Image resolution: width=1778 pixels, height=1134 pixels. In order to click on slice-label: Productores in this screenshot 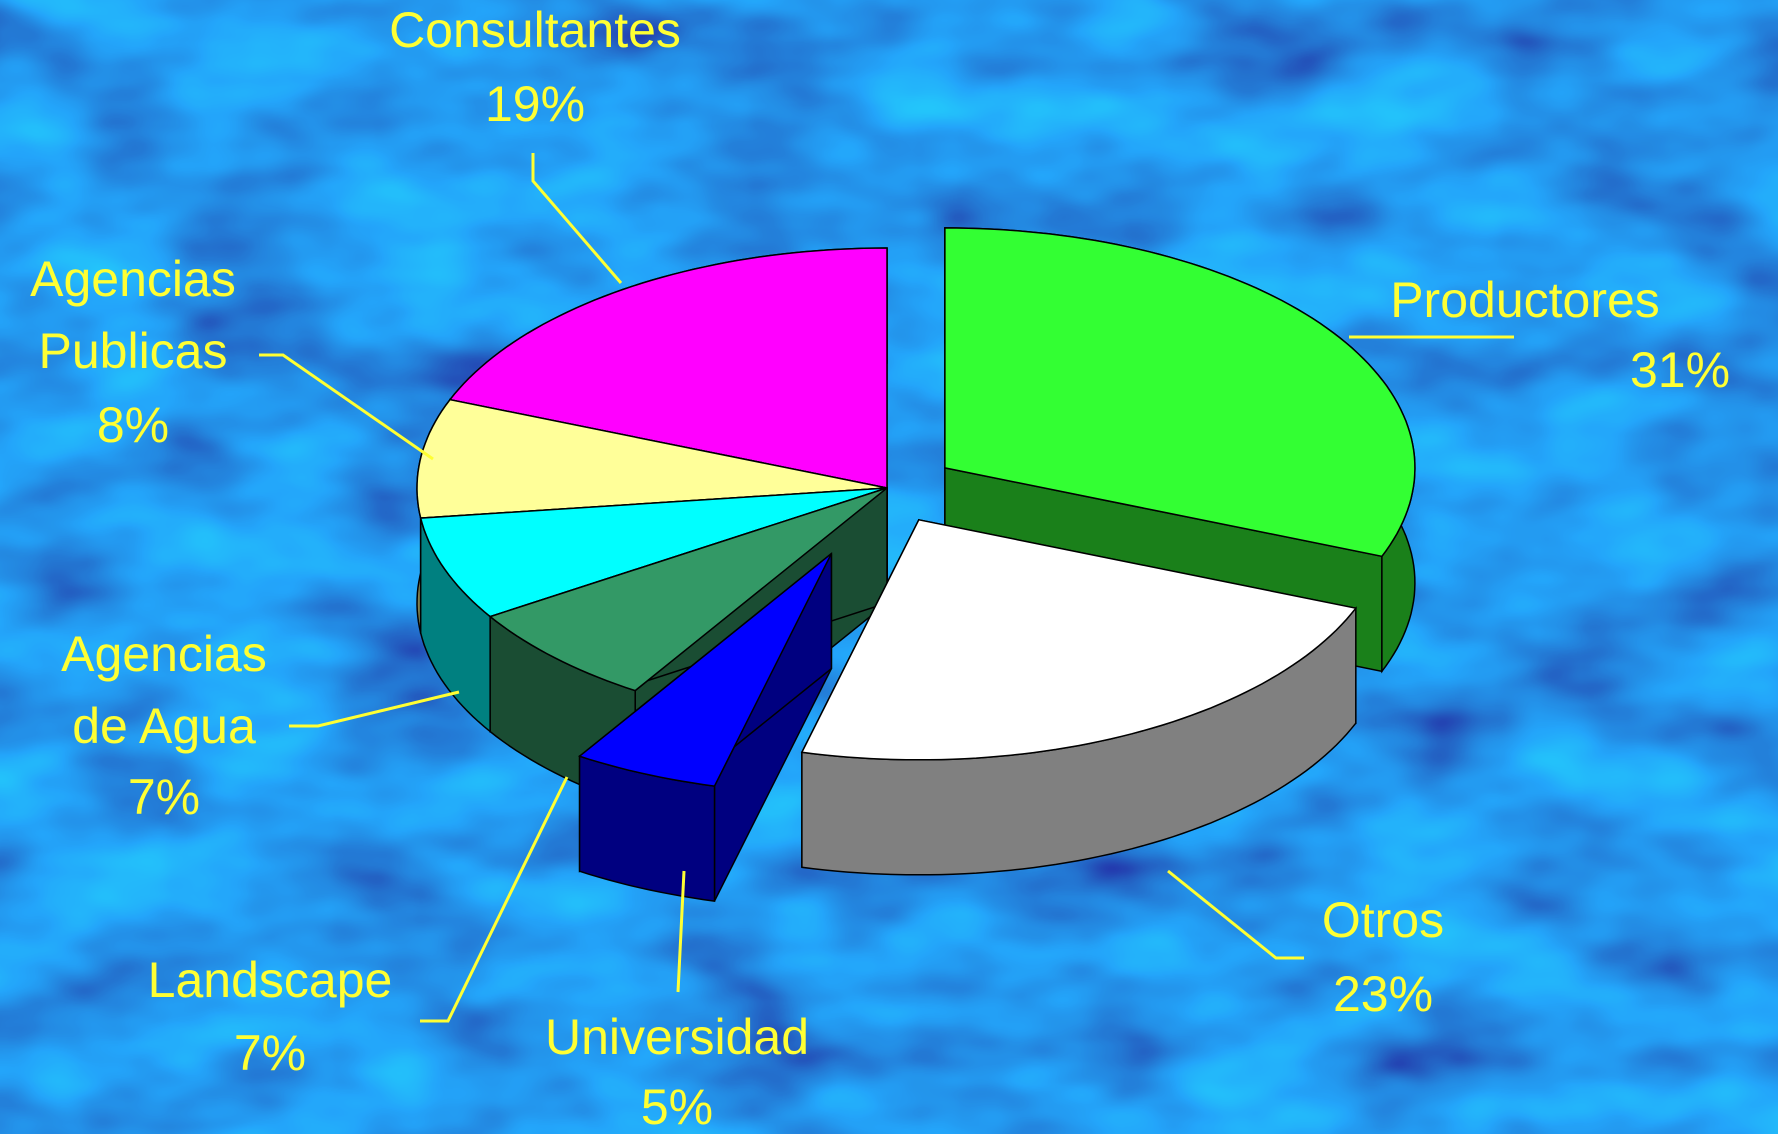, I will do `click(1525, 300)`.